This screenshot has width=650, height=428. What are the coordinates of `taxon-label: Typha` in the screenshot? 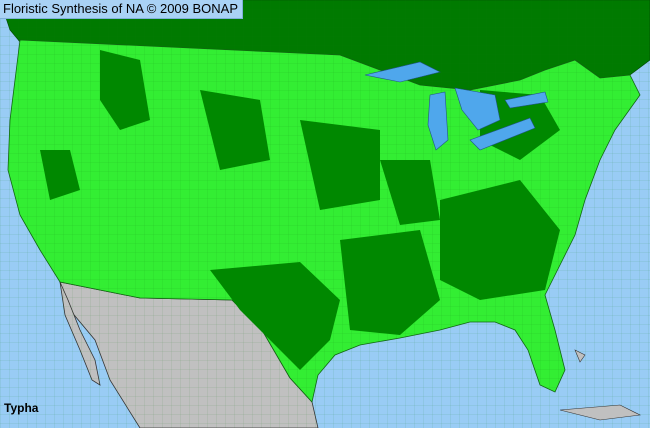 It's located at (21, 408).